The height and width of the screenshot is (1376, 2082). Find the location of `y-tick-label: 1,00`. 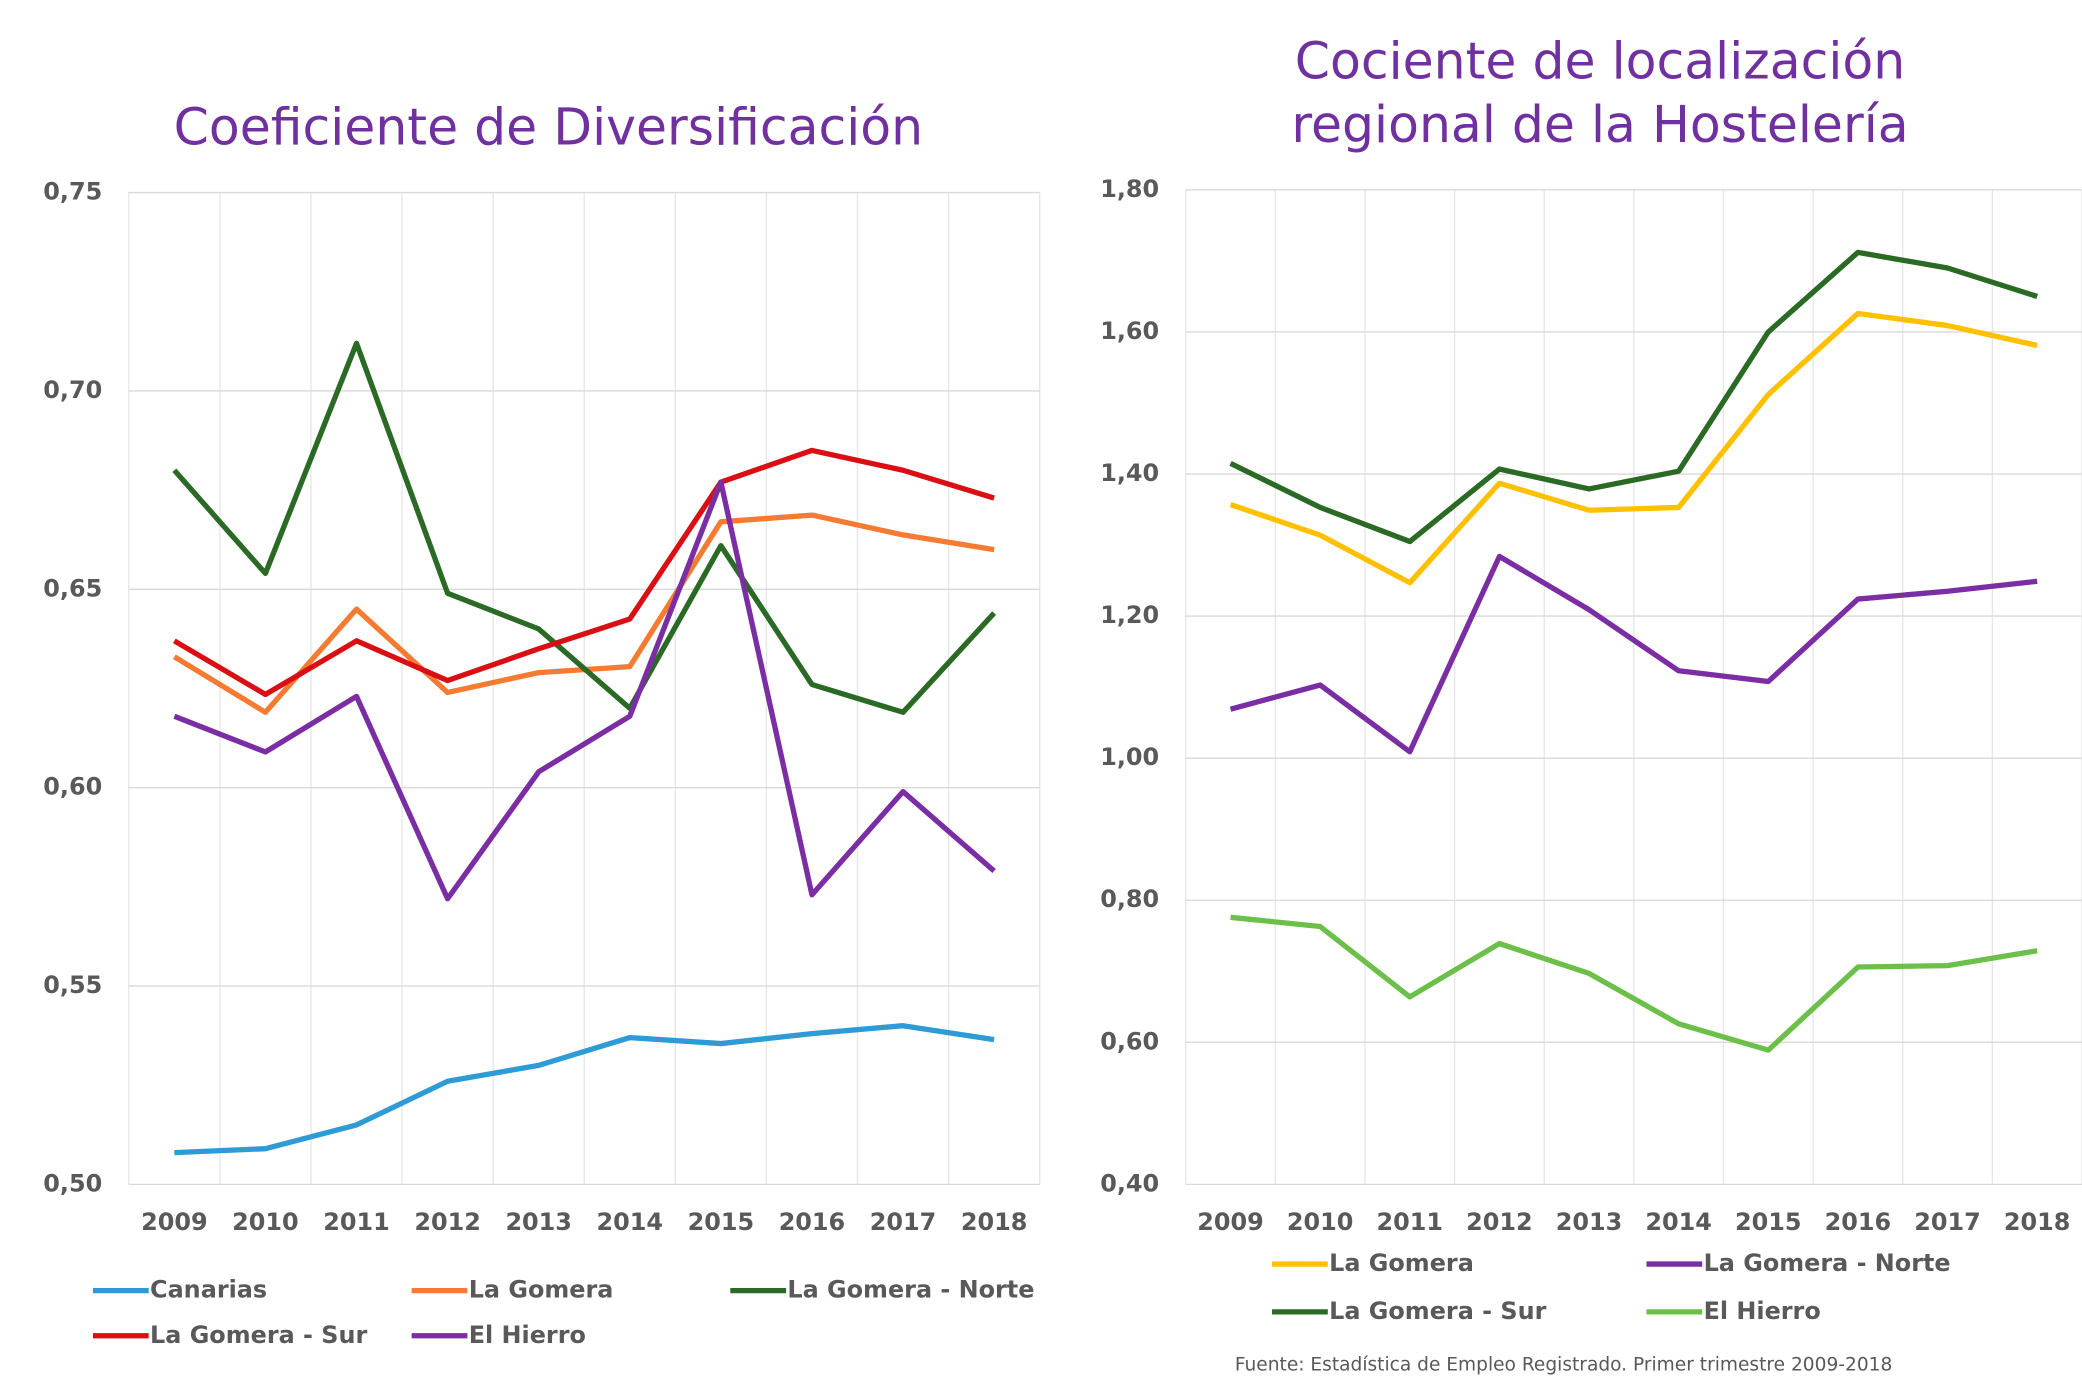

y-tick-label: 1,00 is located at coordinates (1129, 757).